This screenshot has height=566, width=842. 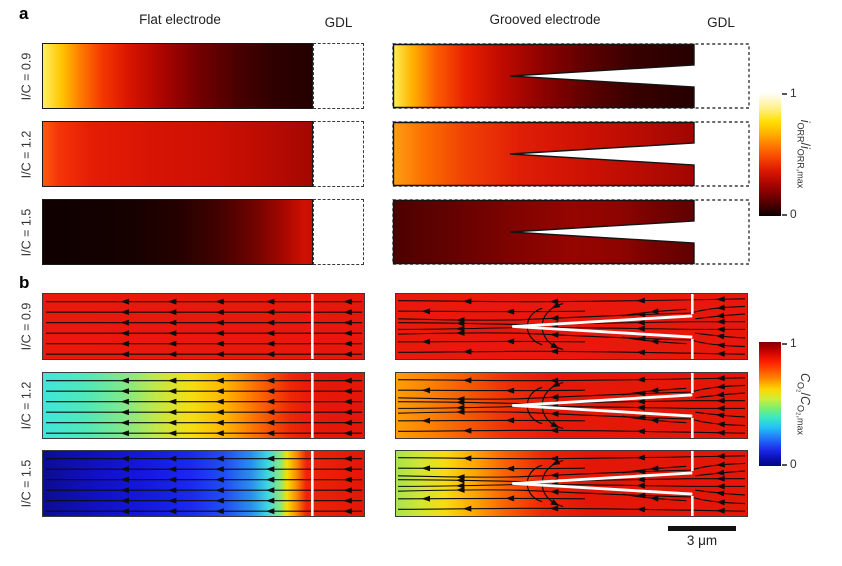 What do you see at coordinates (805, 400) in the screenshot?
I see `colorbar-b-var2: C` at bounding box center [805, 400].